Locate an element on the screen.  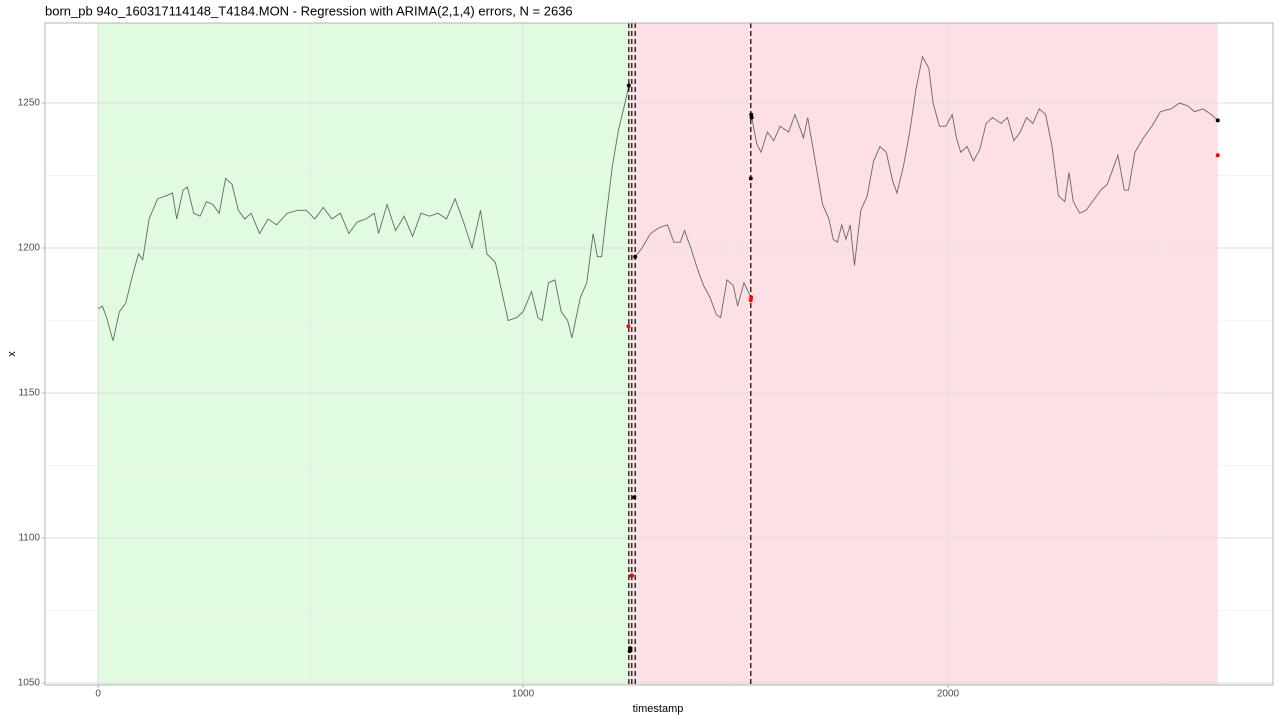
x-tick-label: 0 is located at coordinates (98, 694).